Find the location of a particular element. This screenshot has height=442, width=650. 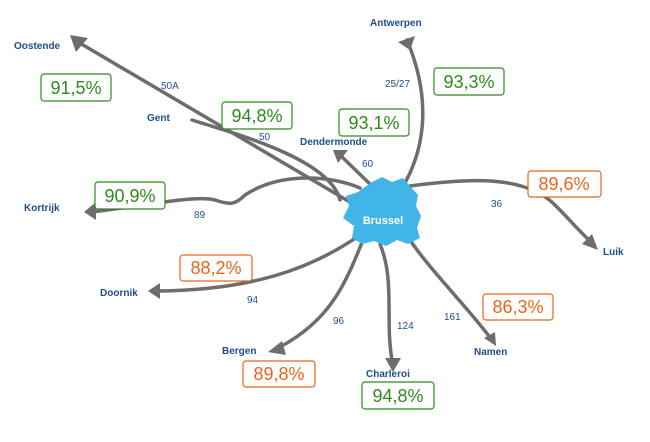

pct-badge-namen: 86,3% is located at coordinates (518, 307).